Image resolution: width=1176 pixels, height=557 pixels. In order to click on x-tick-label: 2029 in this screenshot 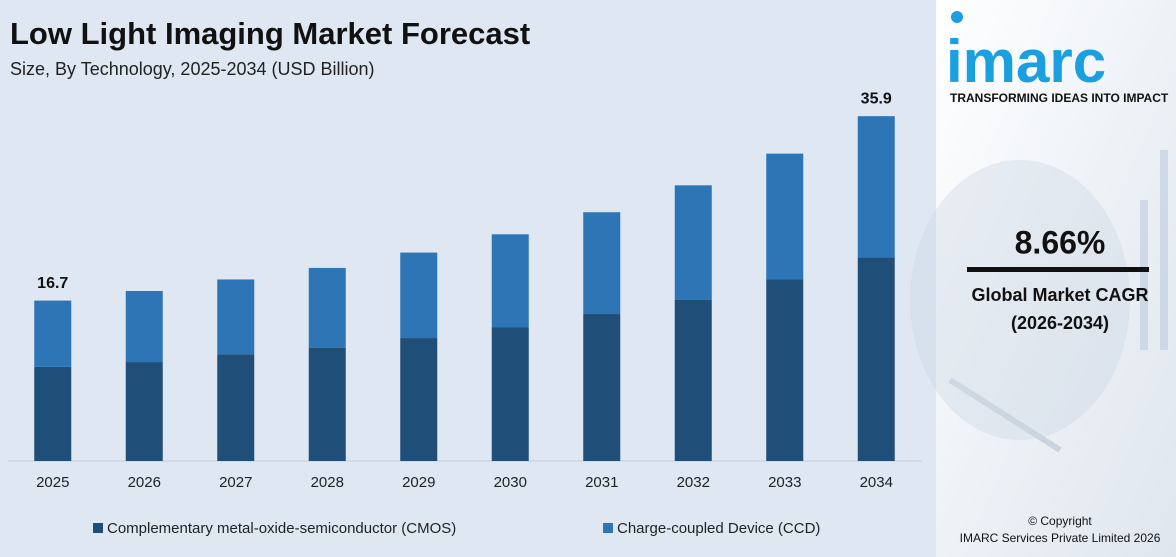, I will do `click(418, 482)`.